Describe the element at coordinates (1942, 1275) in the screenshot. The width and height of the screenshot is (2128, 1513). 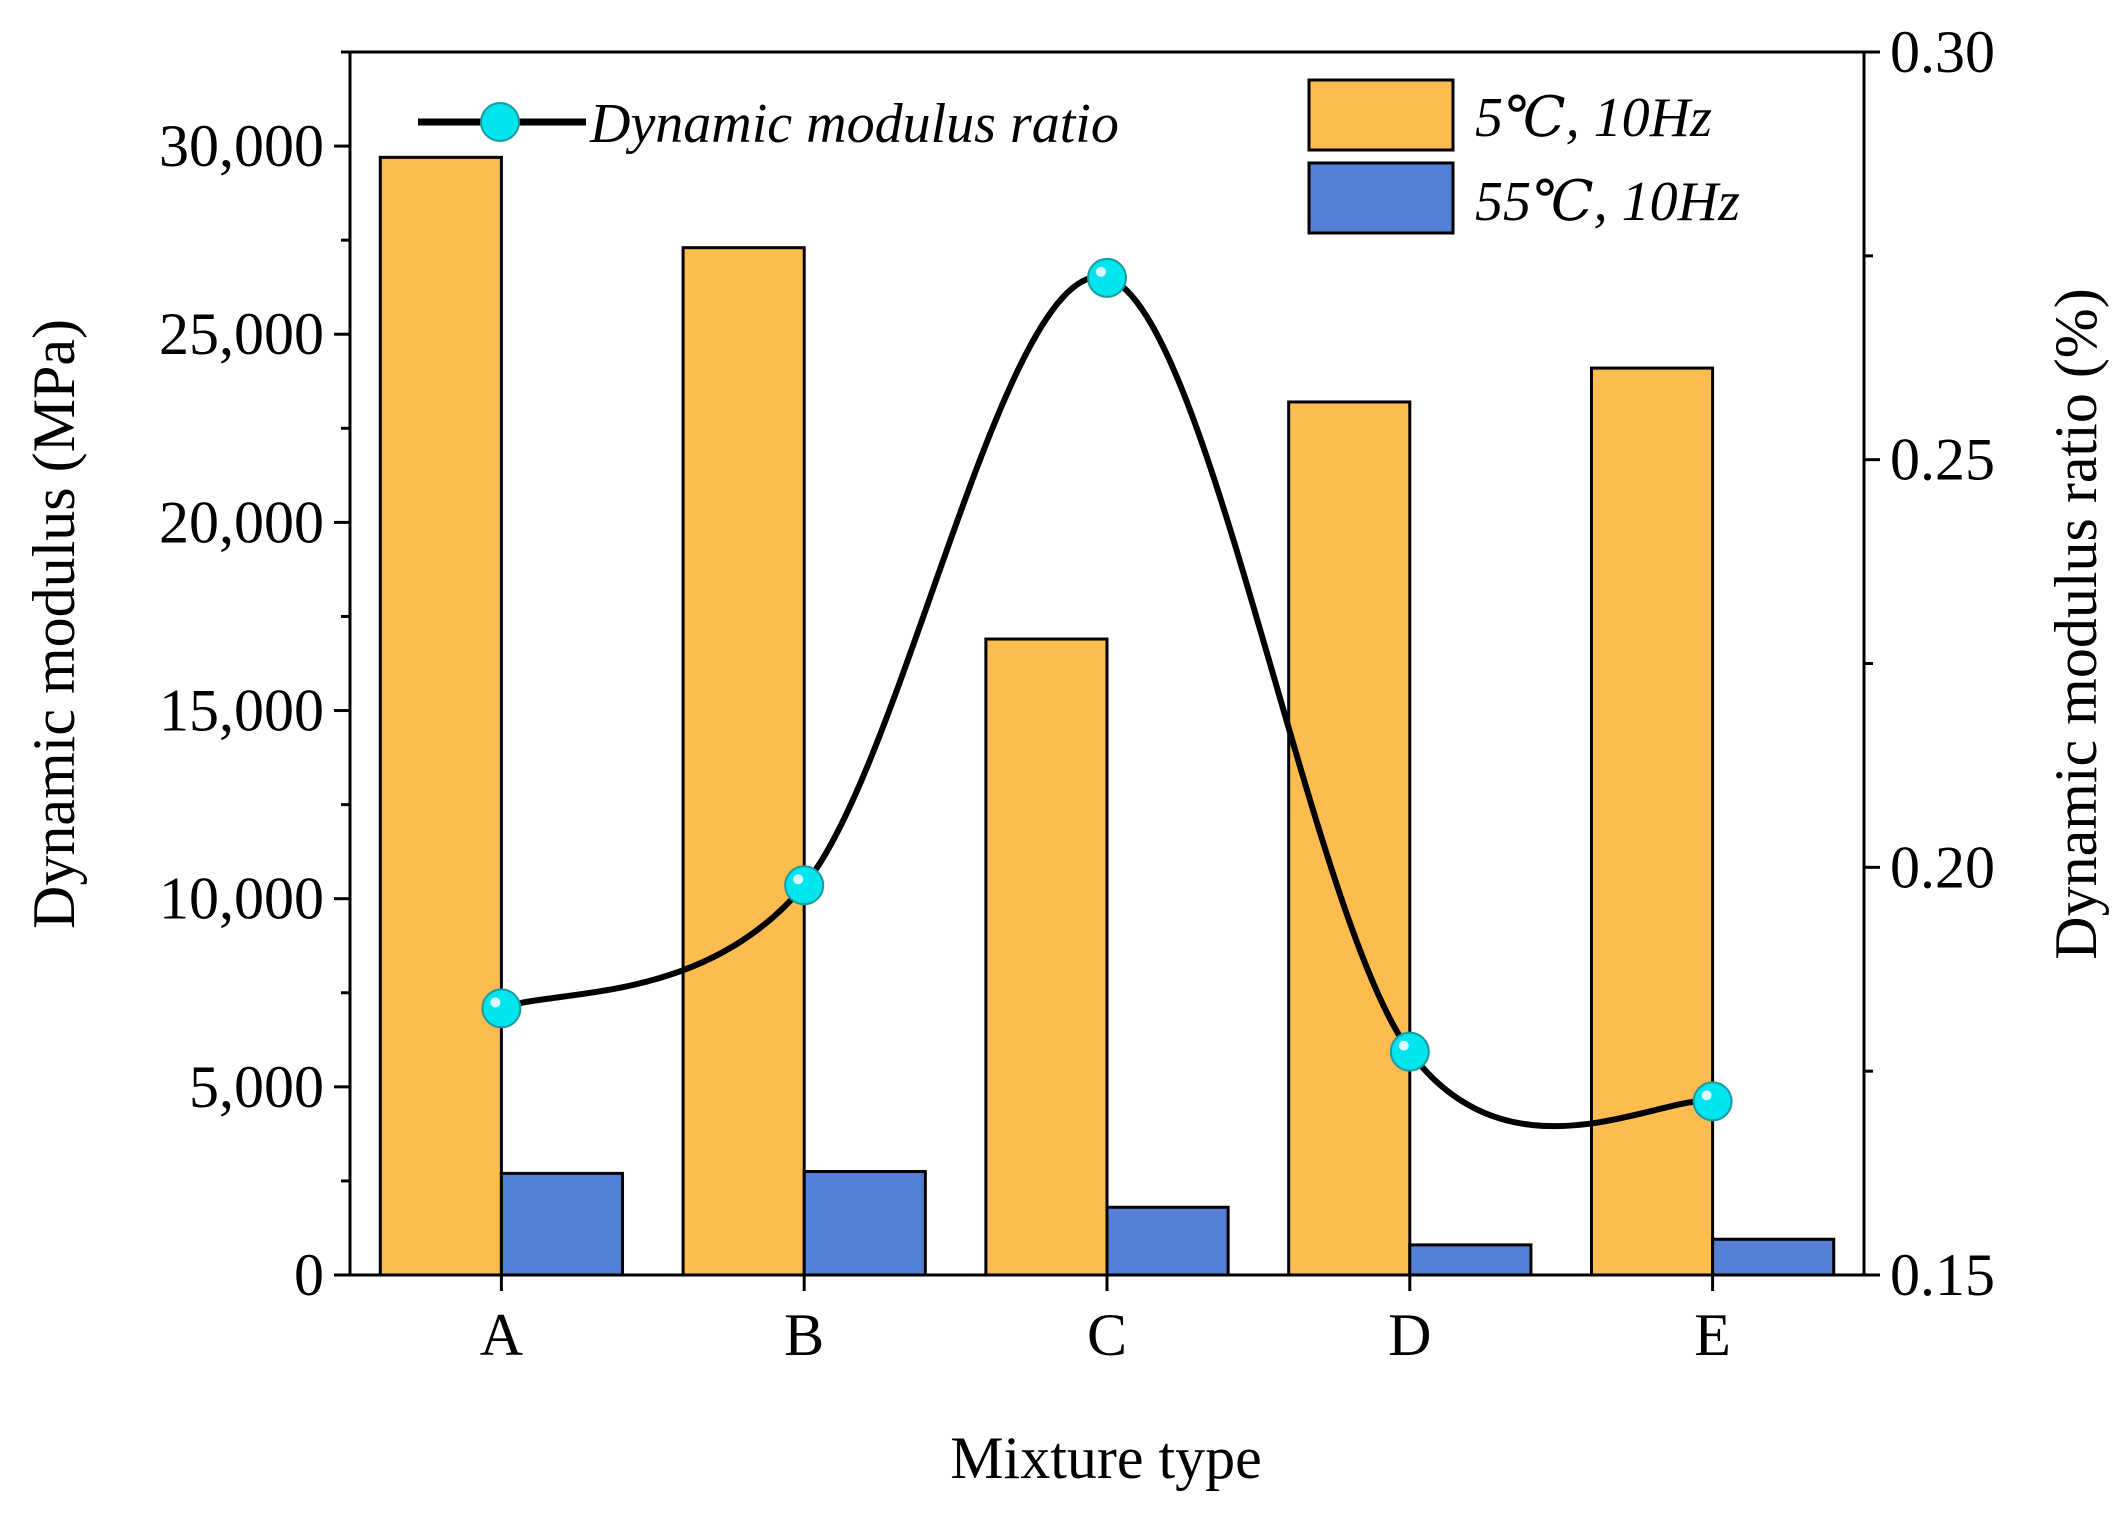
I see `right-tick-label: 0.15` at that location.